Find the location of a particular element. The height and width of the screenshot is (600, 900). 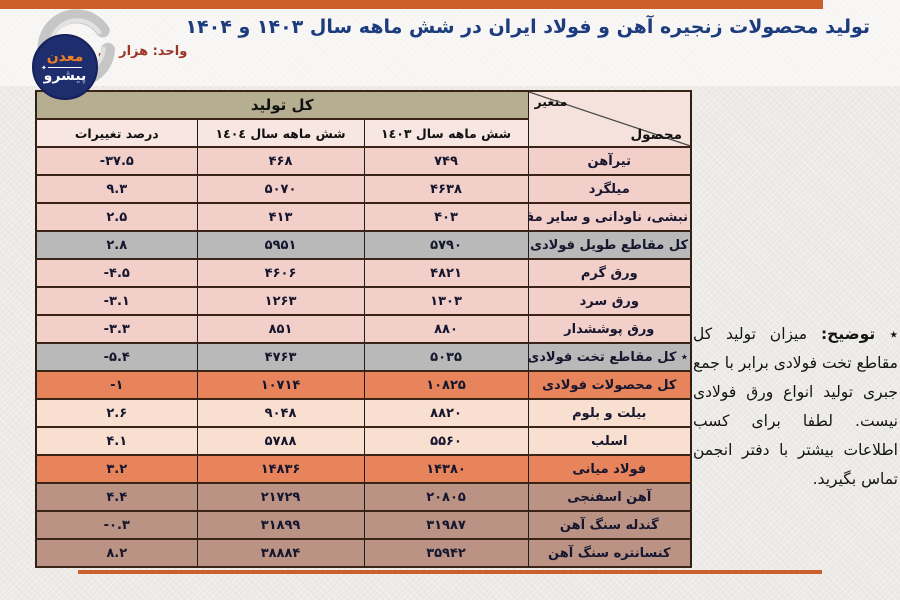

table-row: میلگرد ۴۶۳۸ ۵۰۷۰ ۹.۳ is located at coordinates (363, 189).